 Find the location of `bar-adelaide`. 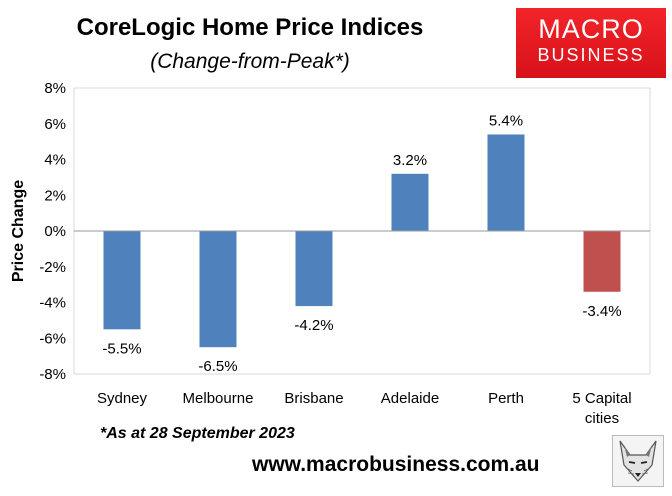

bar-adelaide is located at coordinates (410, 202).